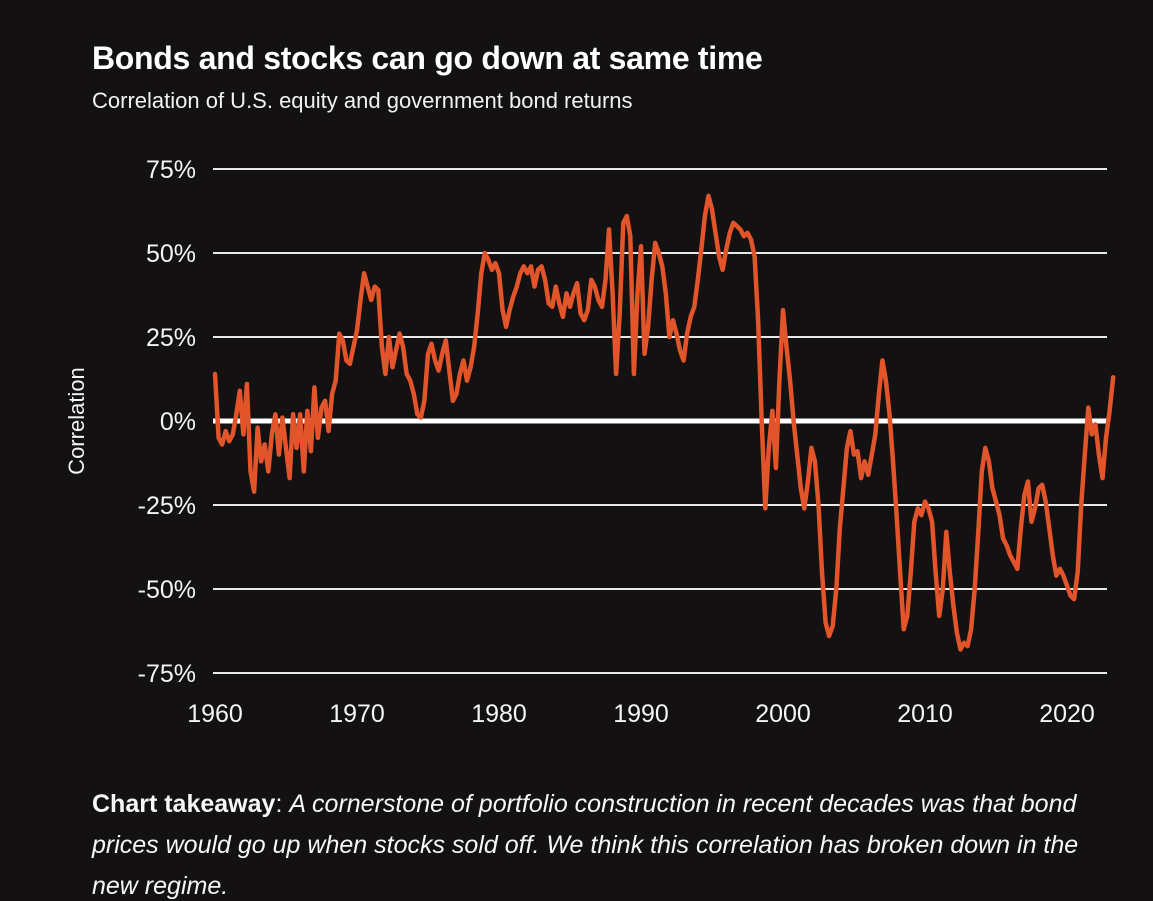 This screenshot has width=1153, height=901. Describe the element at coordinates (215, 714) in the screenshot. I see `x-tick-label: 1960` at that location.